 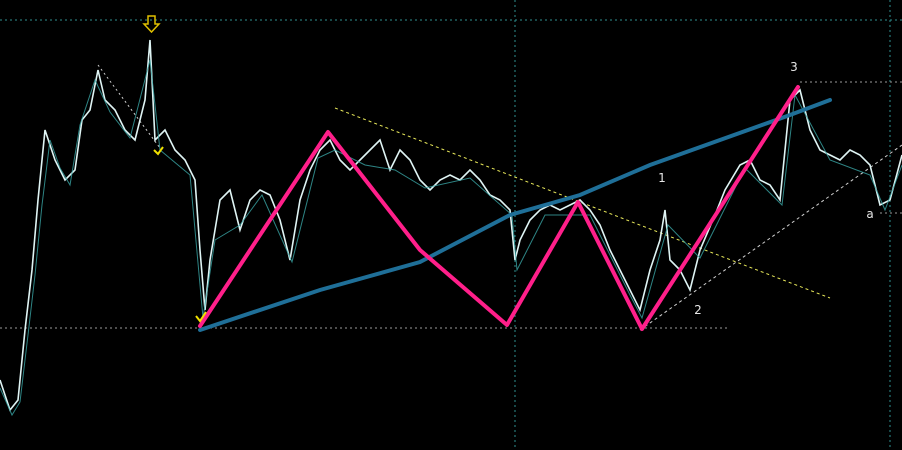 I want to click on wave-label: 2, so click(x=698, y=310).